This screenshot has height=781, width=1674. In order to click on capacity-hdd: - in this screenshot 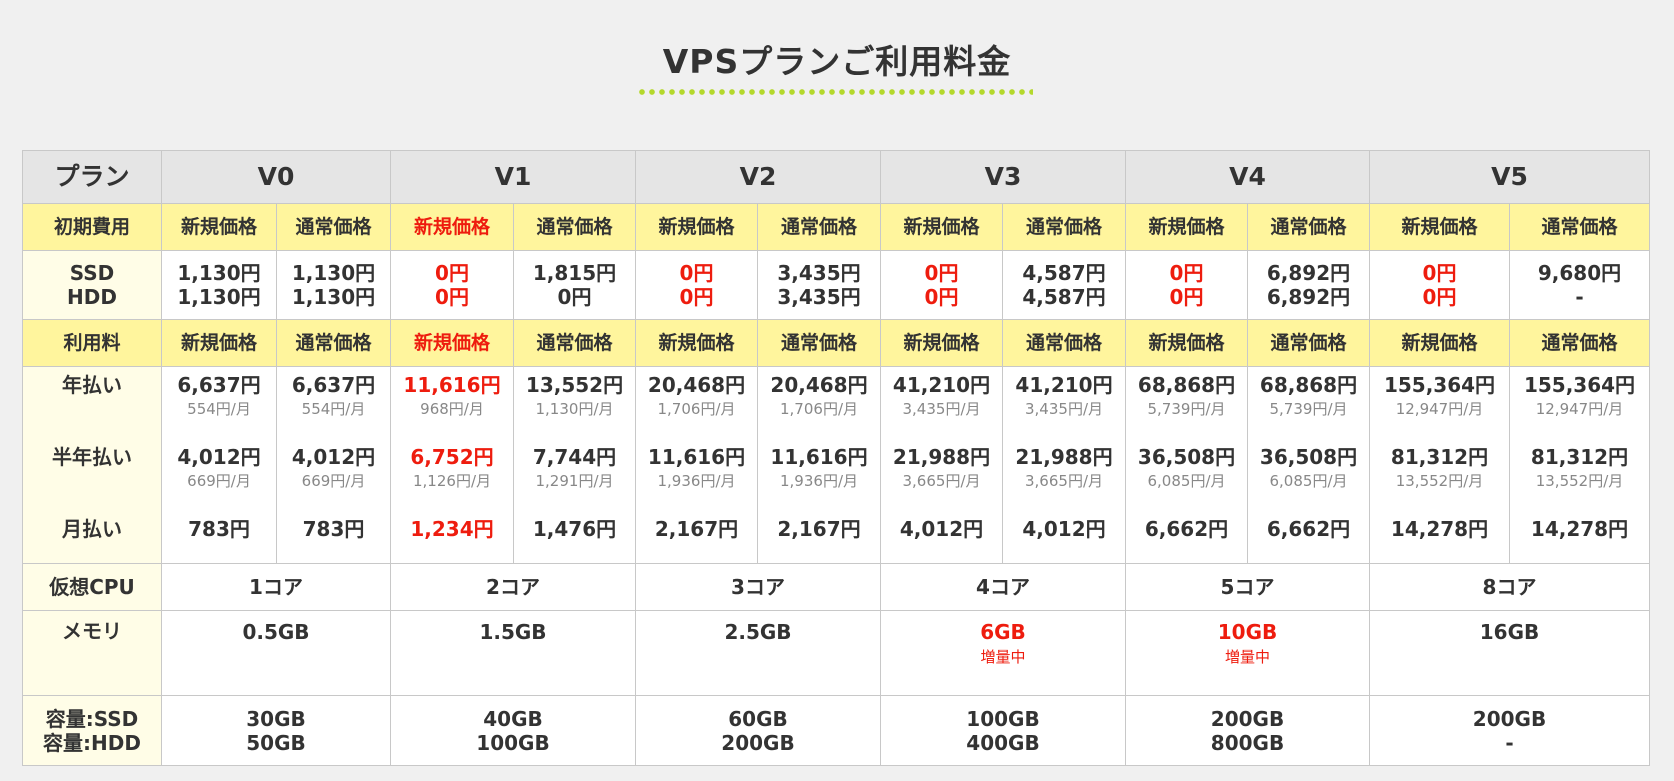, I will do `click(1509, 742)`.